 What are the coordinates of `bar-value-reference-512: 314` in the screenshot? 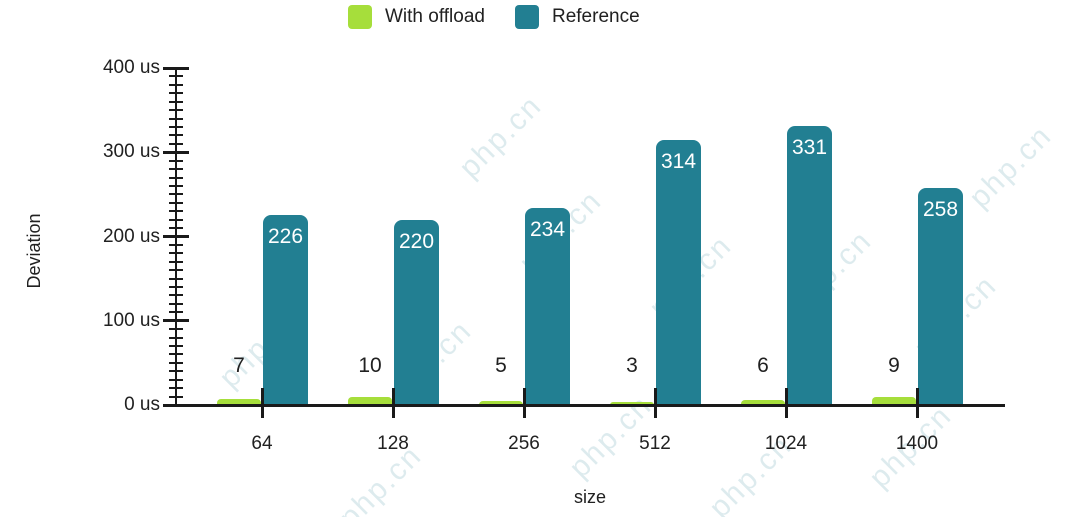 It's located at (678, 161).